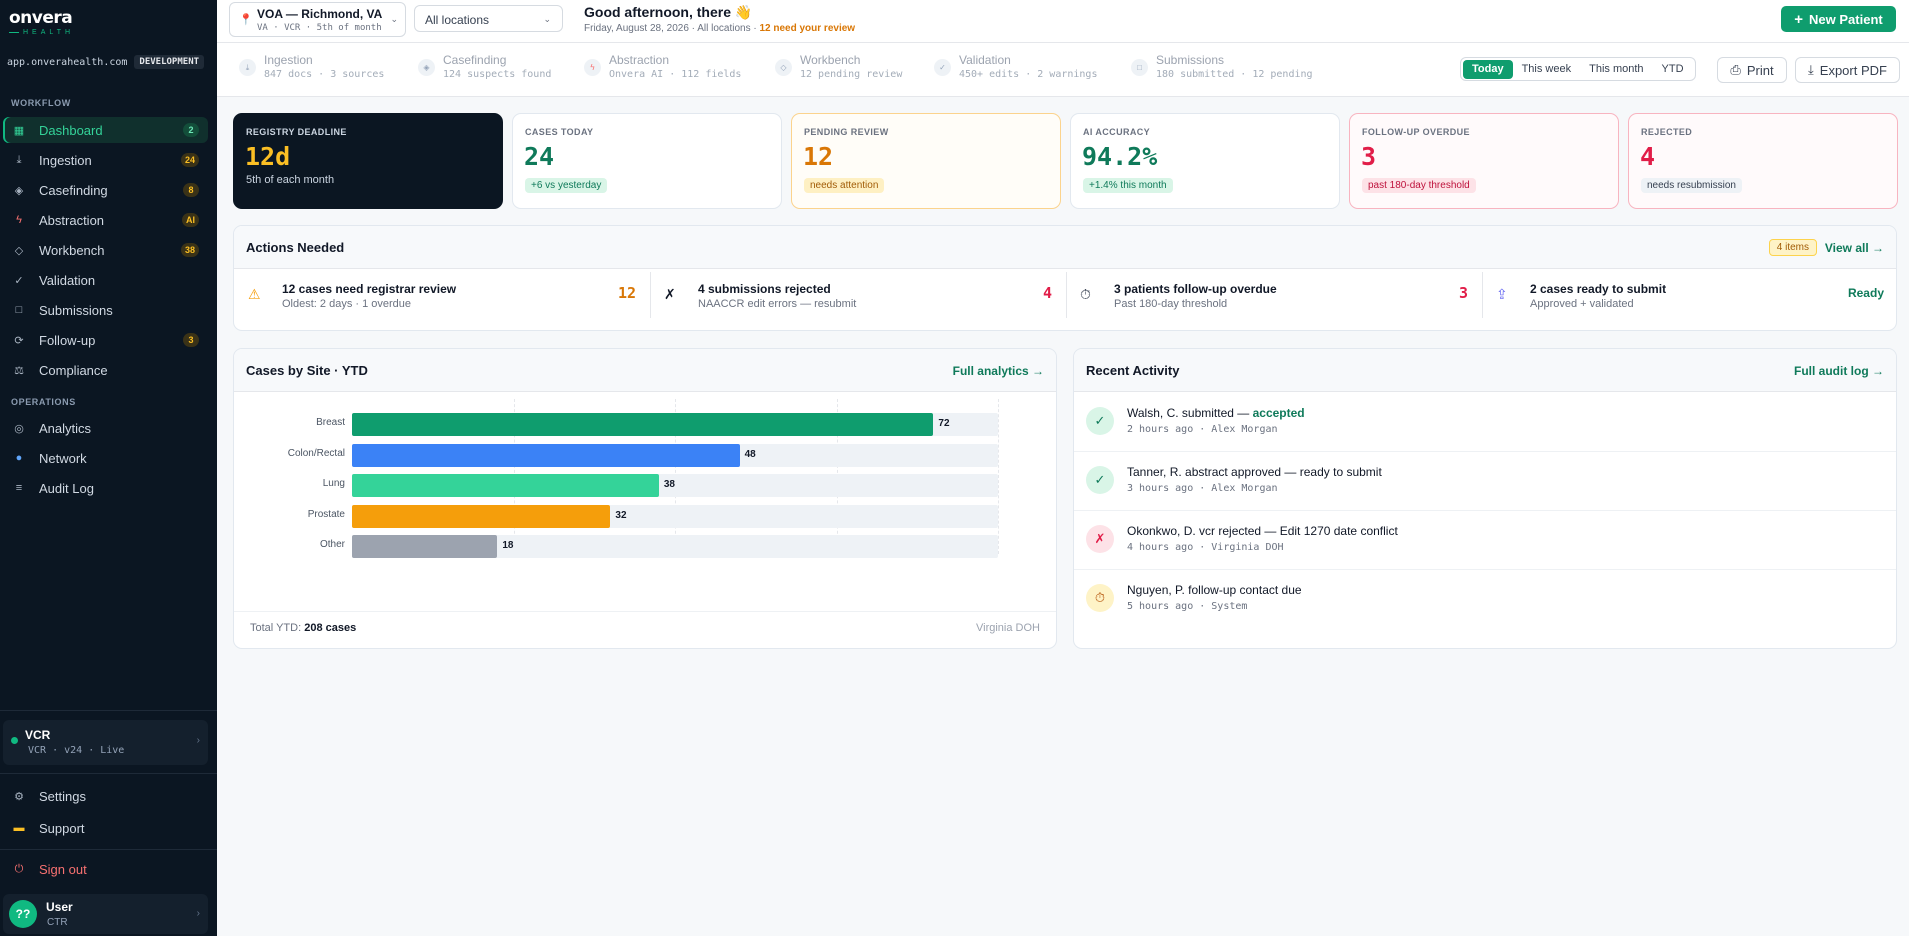  I want to click on date-range-toggle: Today This week This month YTD, so click(1578, 69).